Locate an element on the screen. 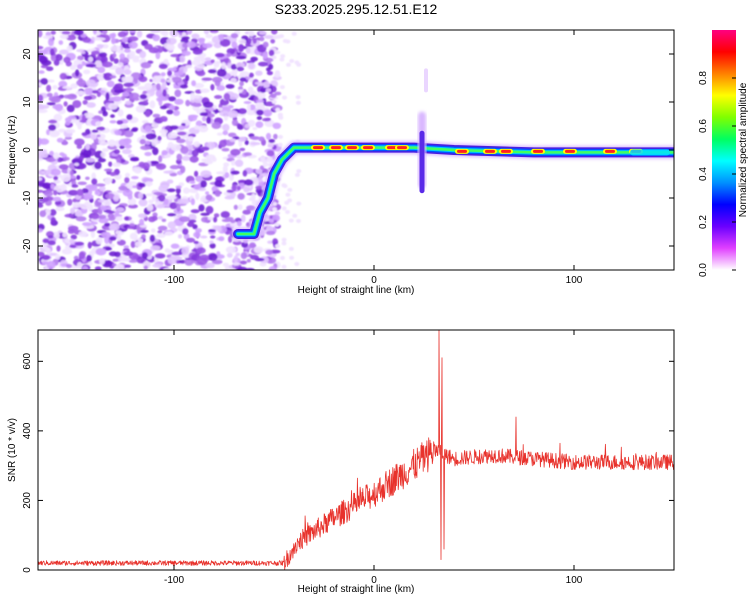  ridge-hotspot is located at coordinates (506, 151).